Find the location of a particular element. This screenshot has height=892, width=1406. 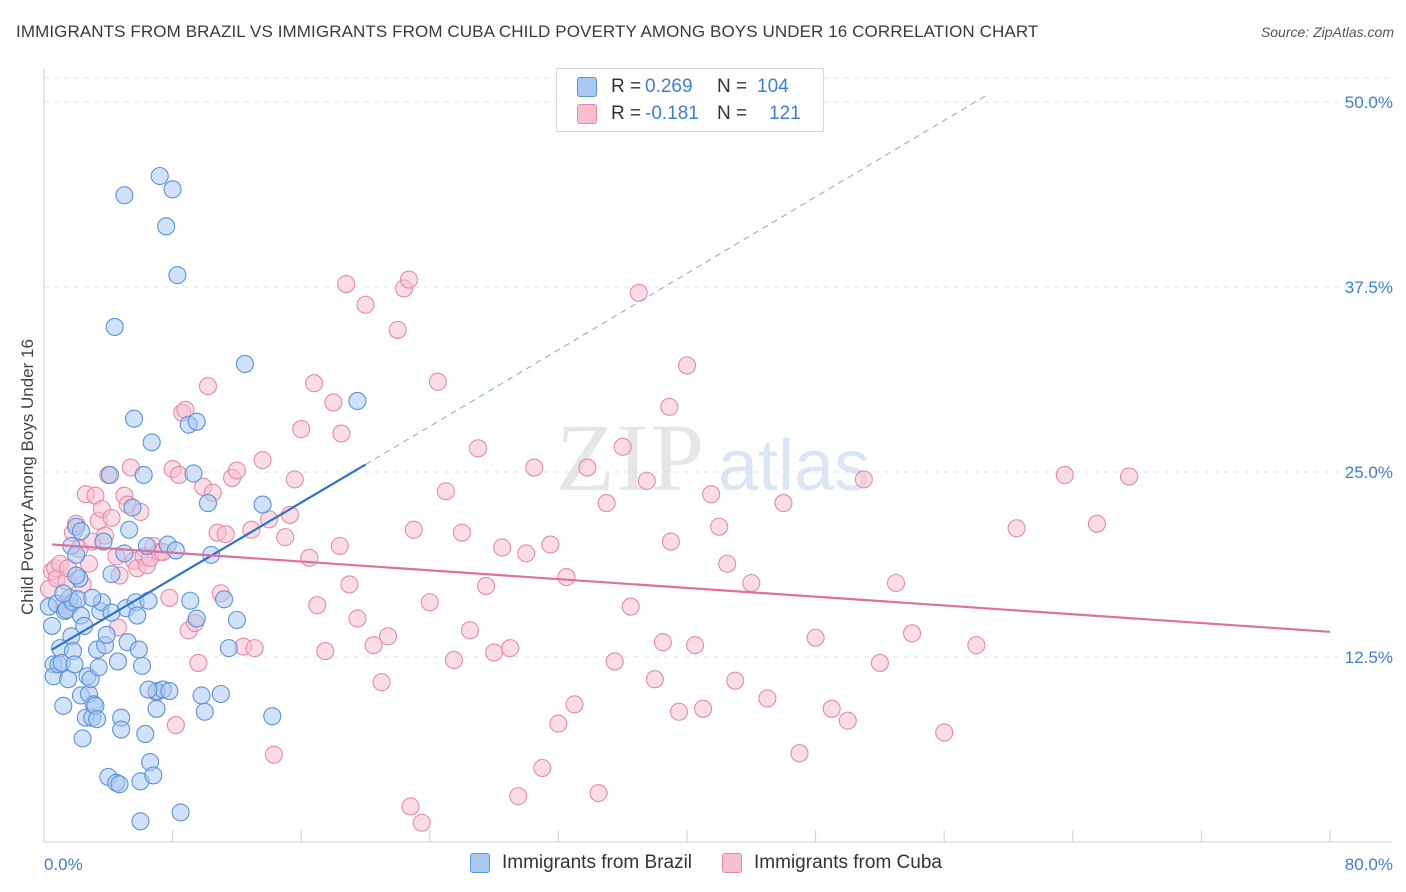

legend-r-label: R = is located at coordinates (626, 86).